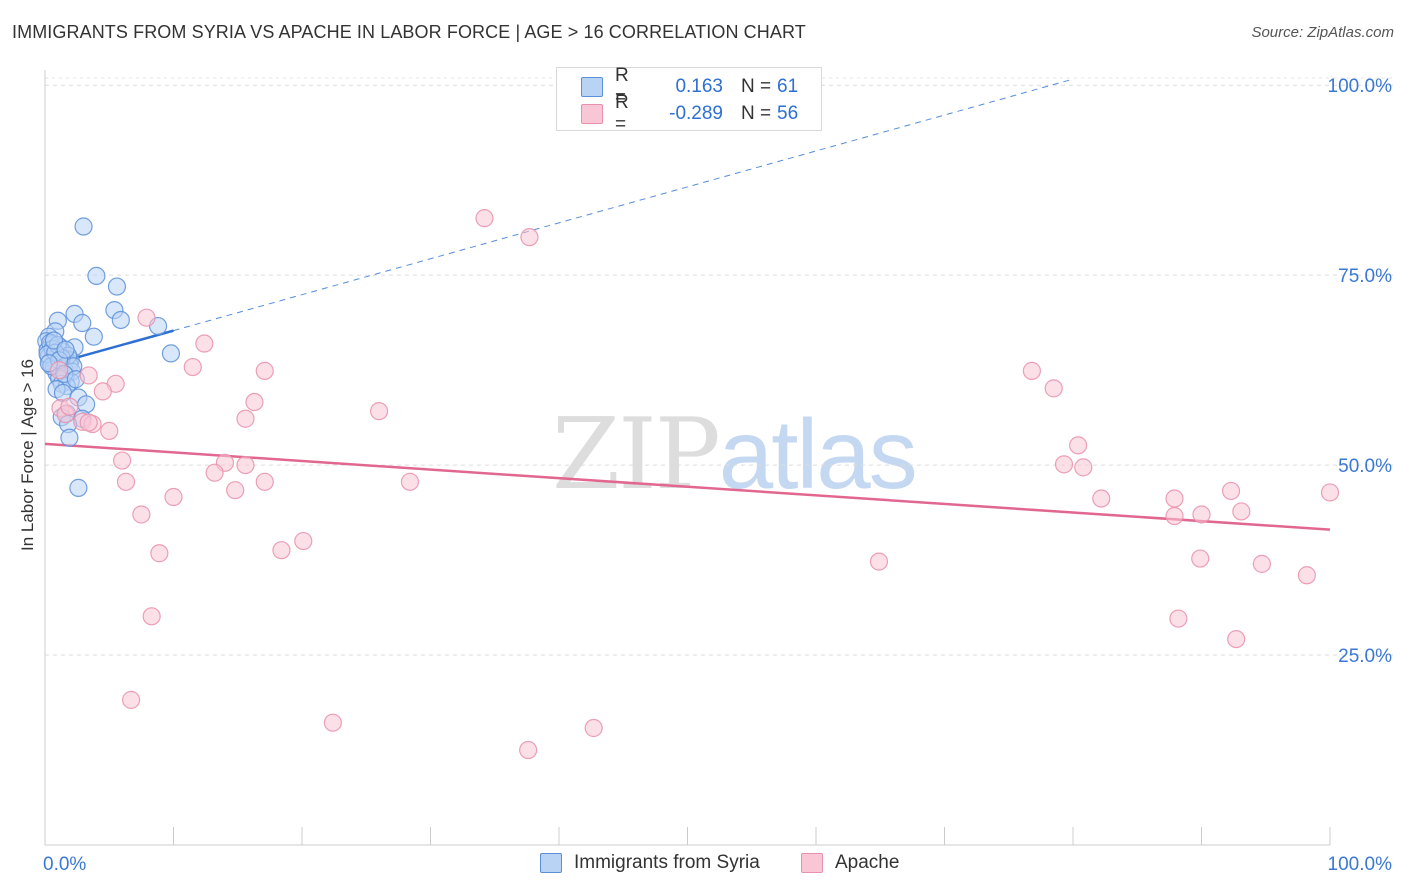 The width and height of the screenshot is (1406, 892). I want to click on x-tick-label: 0.0%, so click(64, 864).